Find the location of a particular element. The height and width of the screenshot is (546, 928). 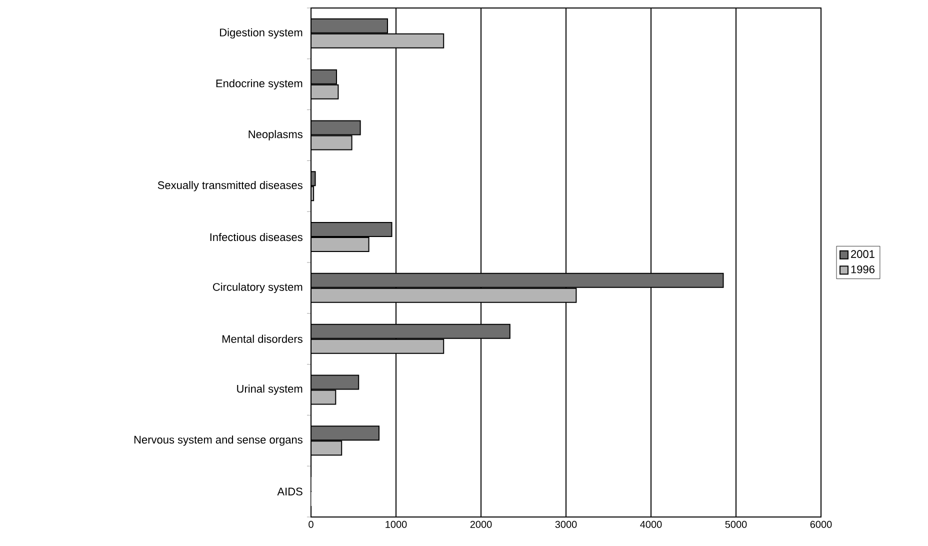

y-tick-label: Digestion system is located at coordinates (261, 33).